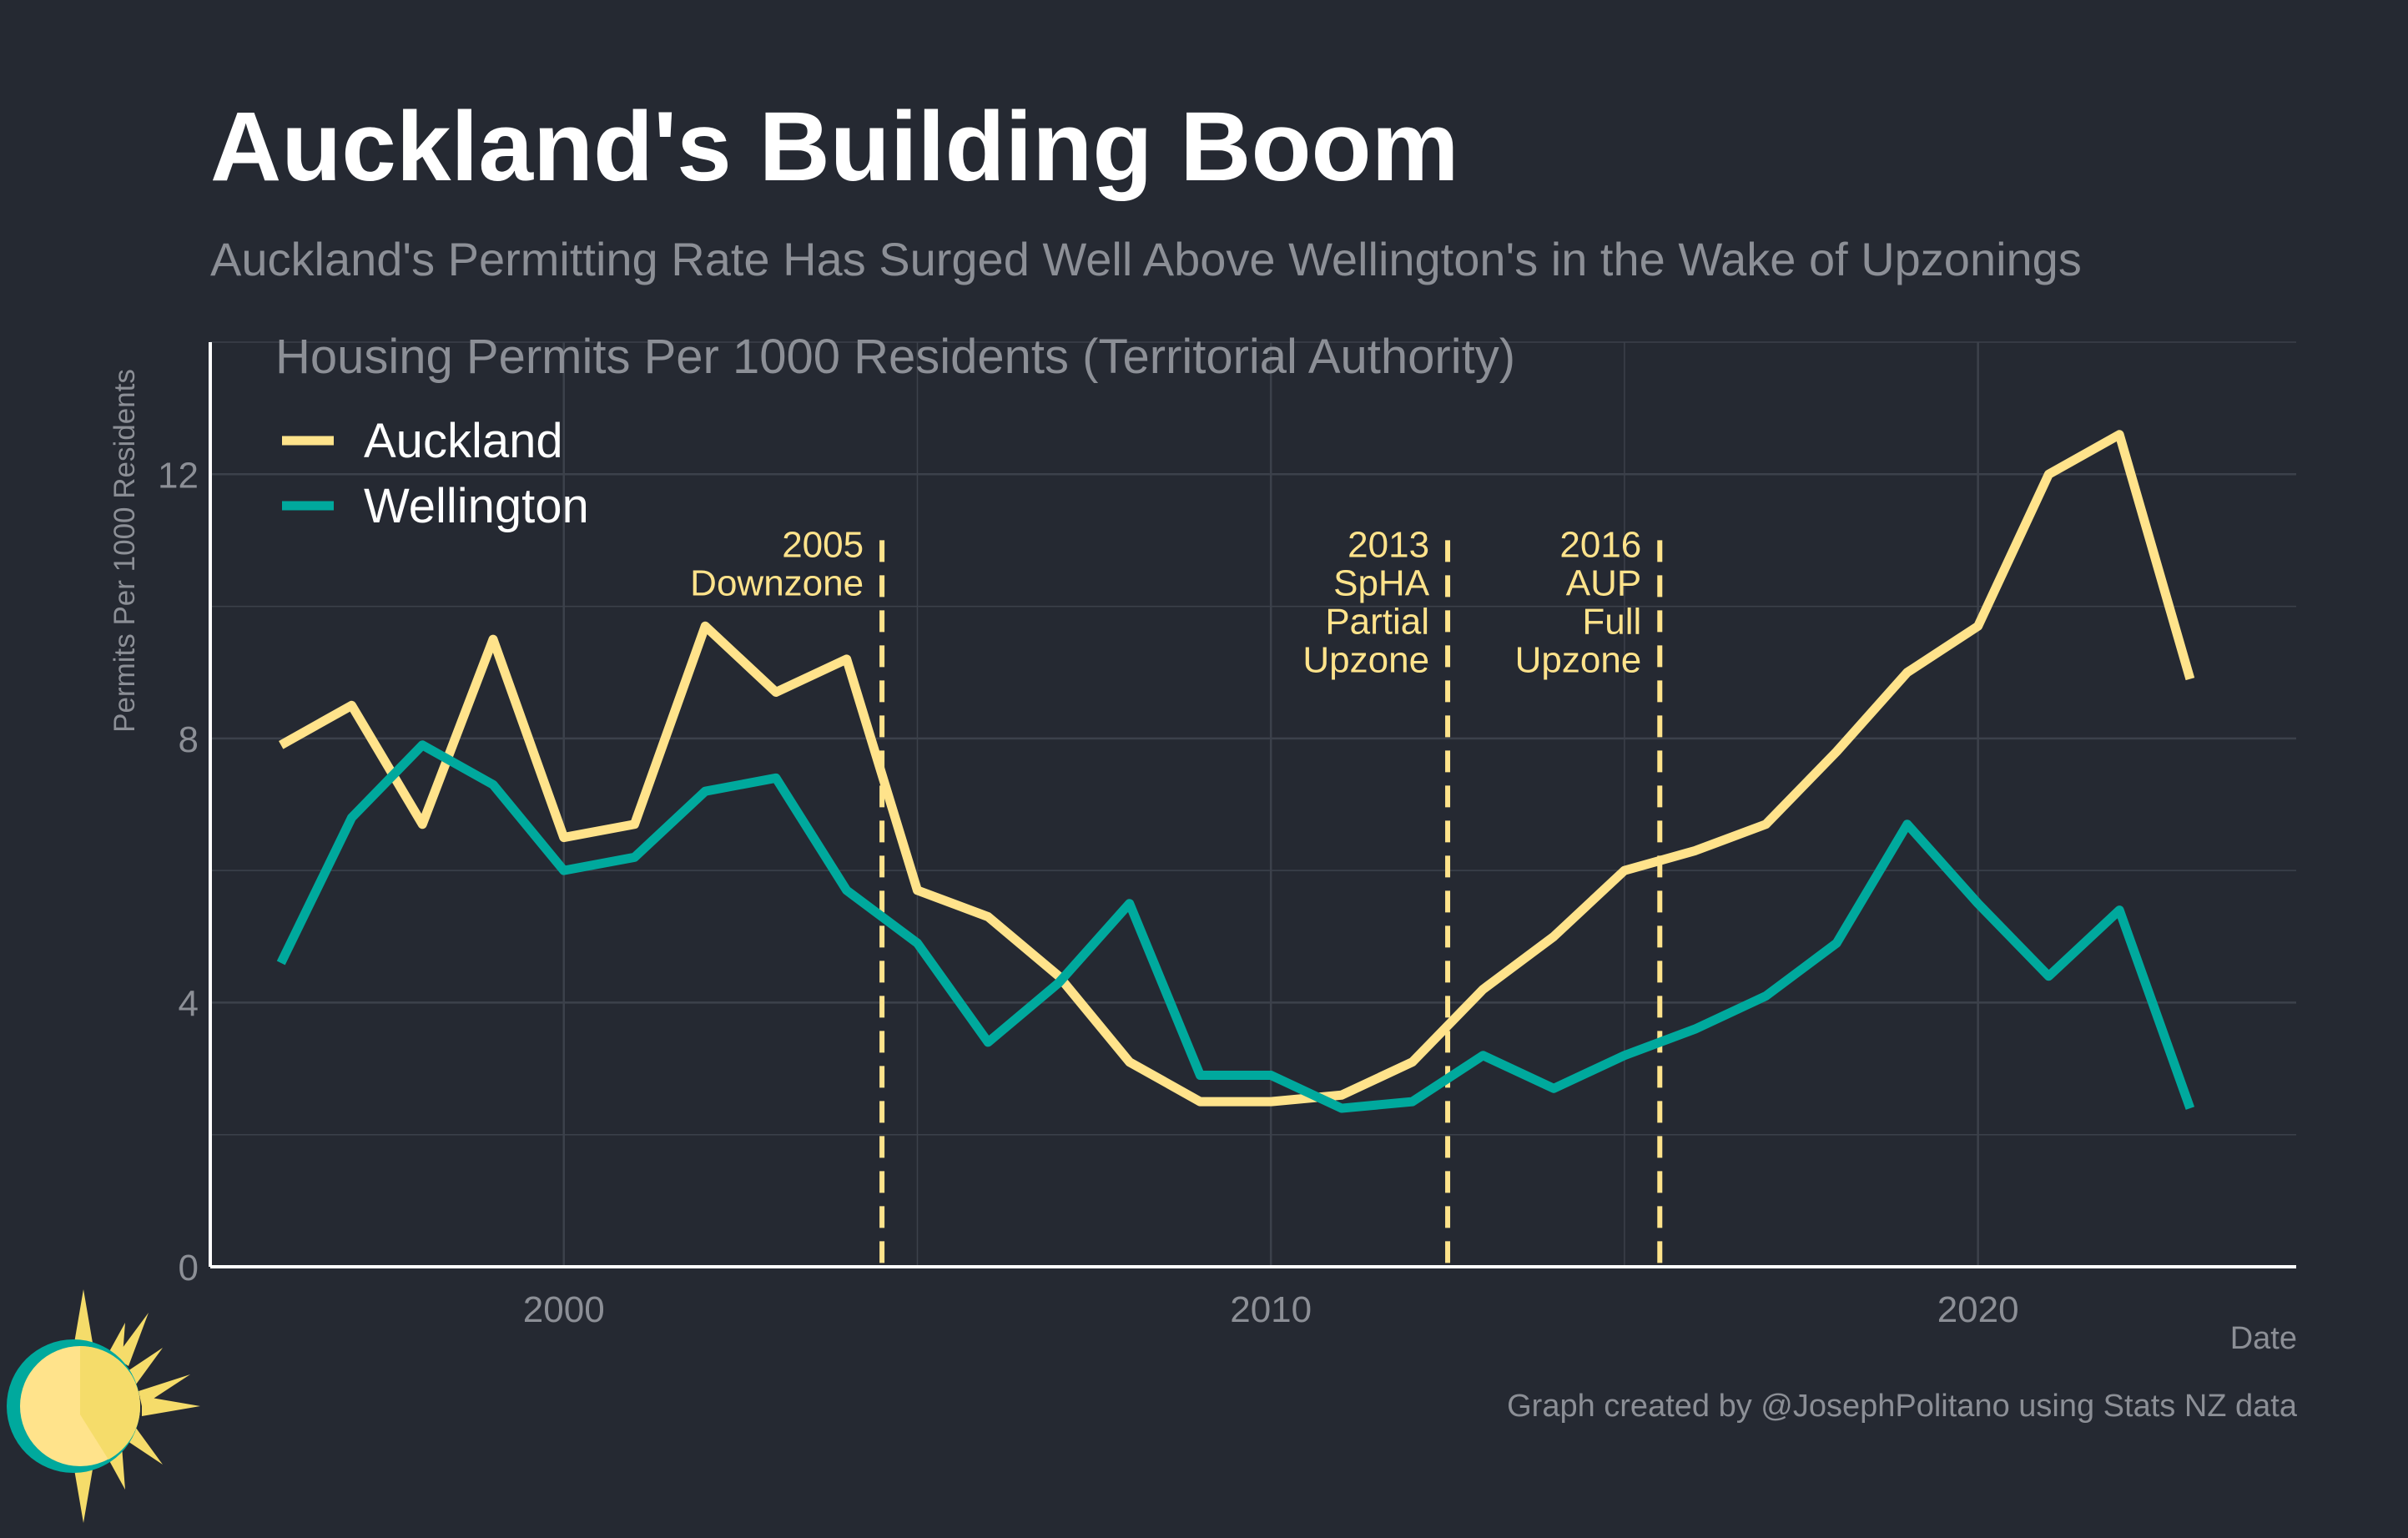 The image size is (2408, 1538). I want to click on legend-label: Wellington, so click(476, 506).